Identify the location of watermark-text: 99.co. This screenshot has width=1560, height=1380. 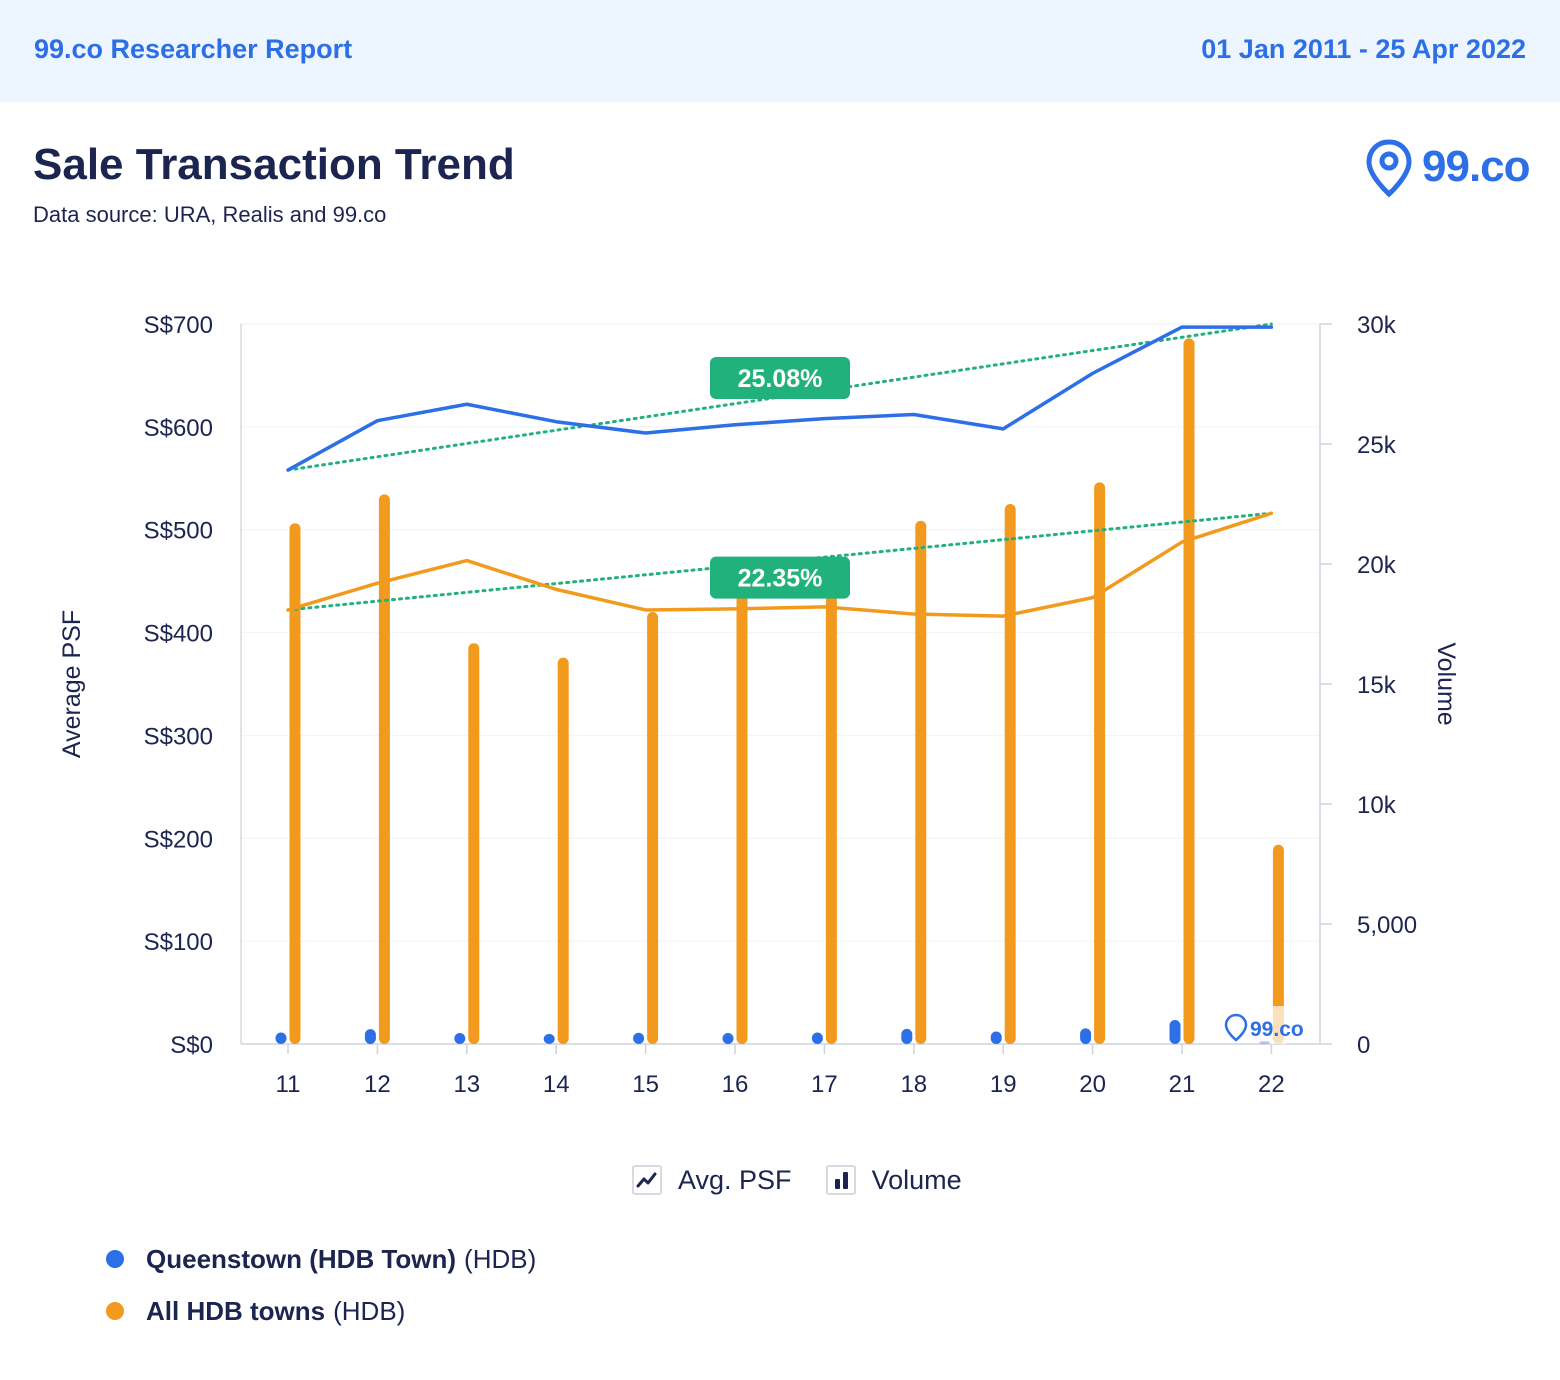
(1277, 1029).